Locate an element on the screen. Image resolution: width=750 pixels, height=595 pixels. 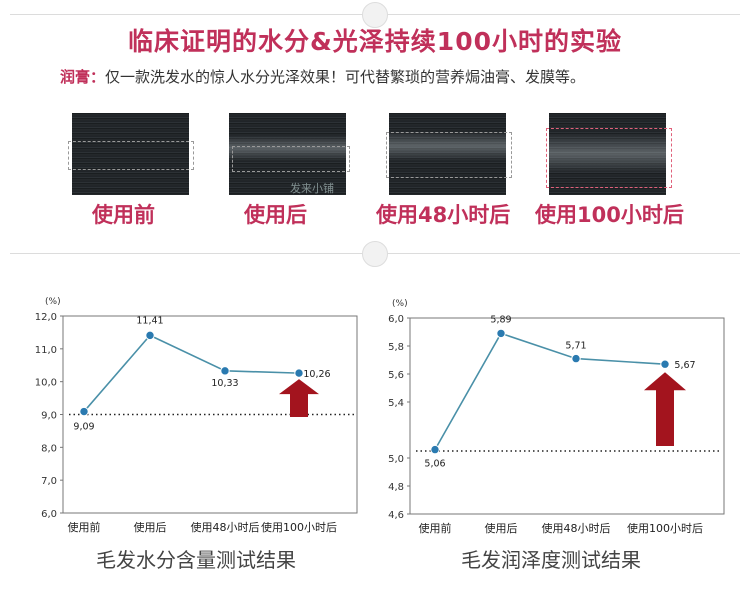
plot-frame is located at coordinates (567, 416).